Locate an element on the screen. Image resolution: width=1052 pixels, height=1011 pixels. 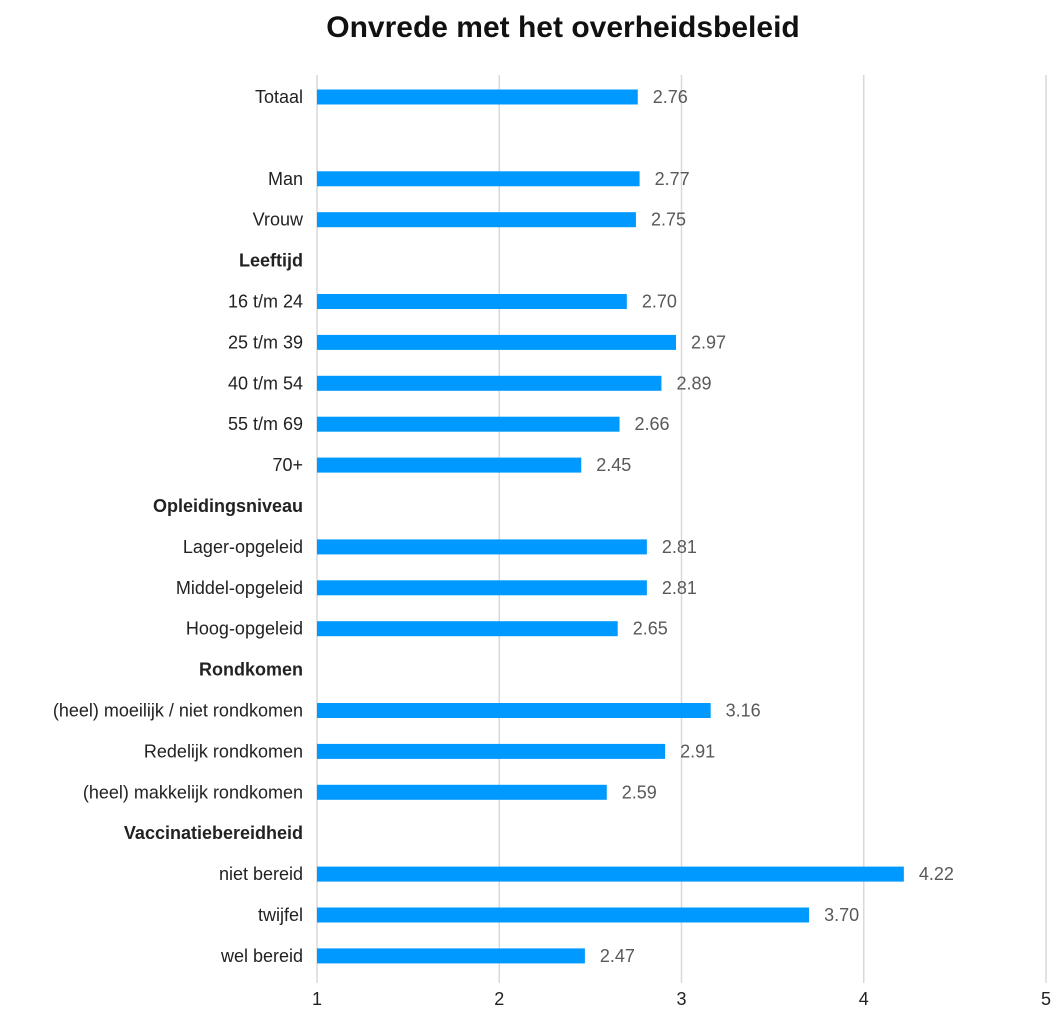
category-label: Hoog-opgeleid is located at coordinates (244, 629).